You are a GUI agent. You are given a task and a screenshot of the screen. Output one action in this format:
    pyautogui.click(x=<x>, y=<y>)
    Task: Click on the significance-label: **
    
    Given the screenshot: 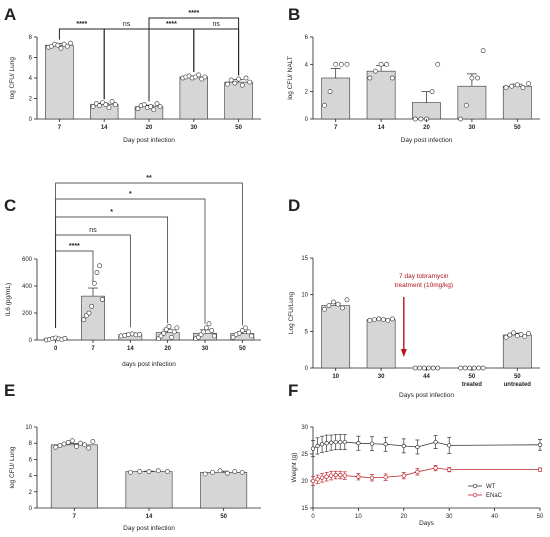 What is the action you would take?
    pyautogui.click(x=149, y=178)
    